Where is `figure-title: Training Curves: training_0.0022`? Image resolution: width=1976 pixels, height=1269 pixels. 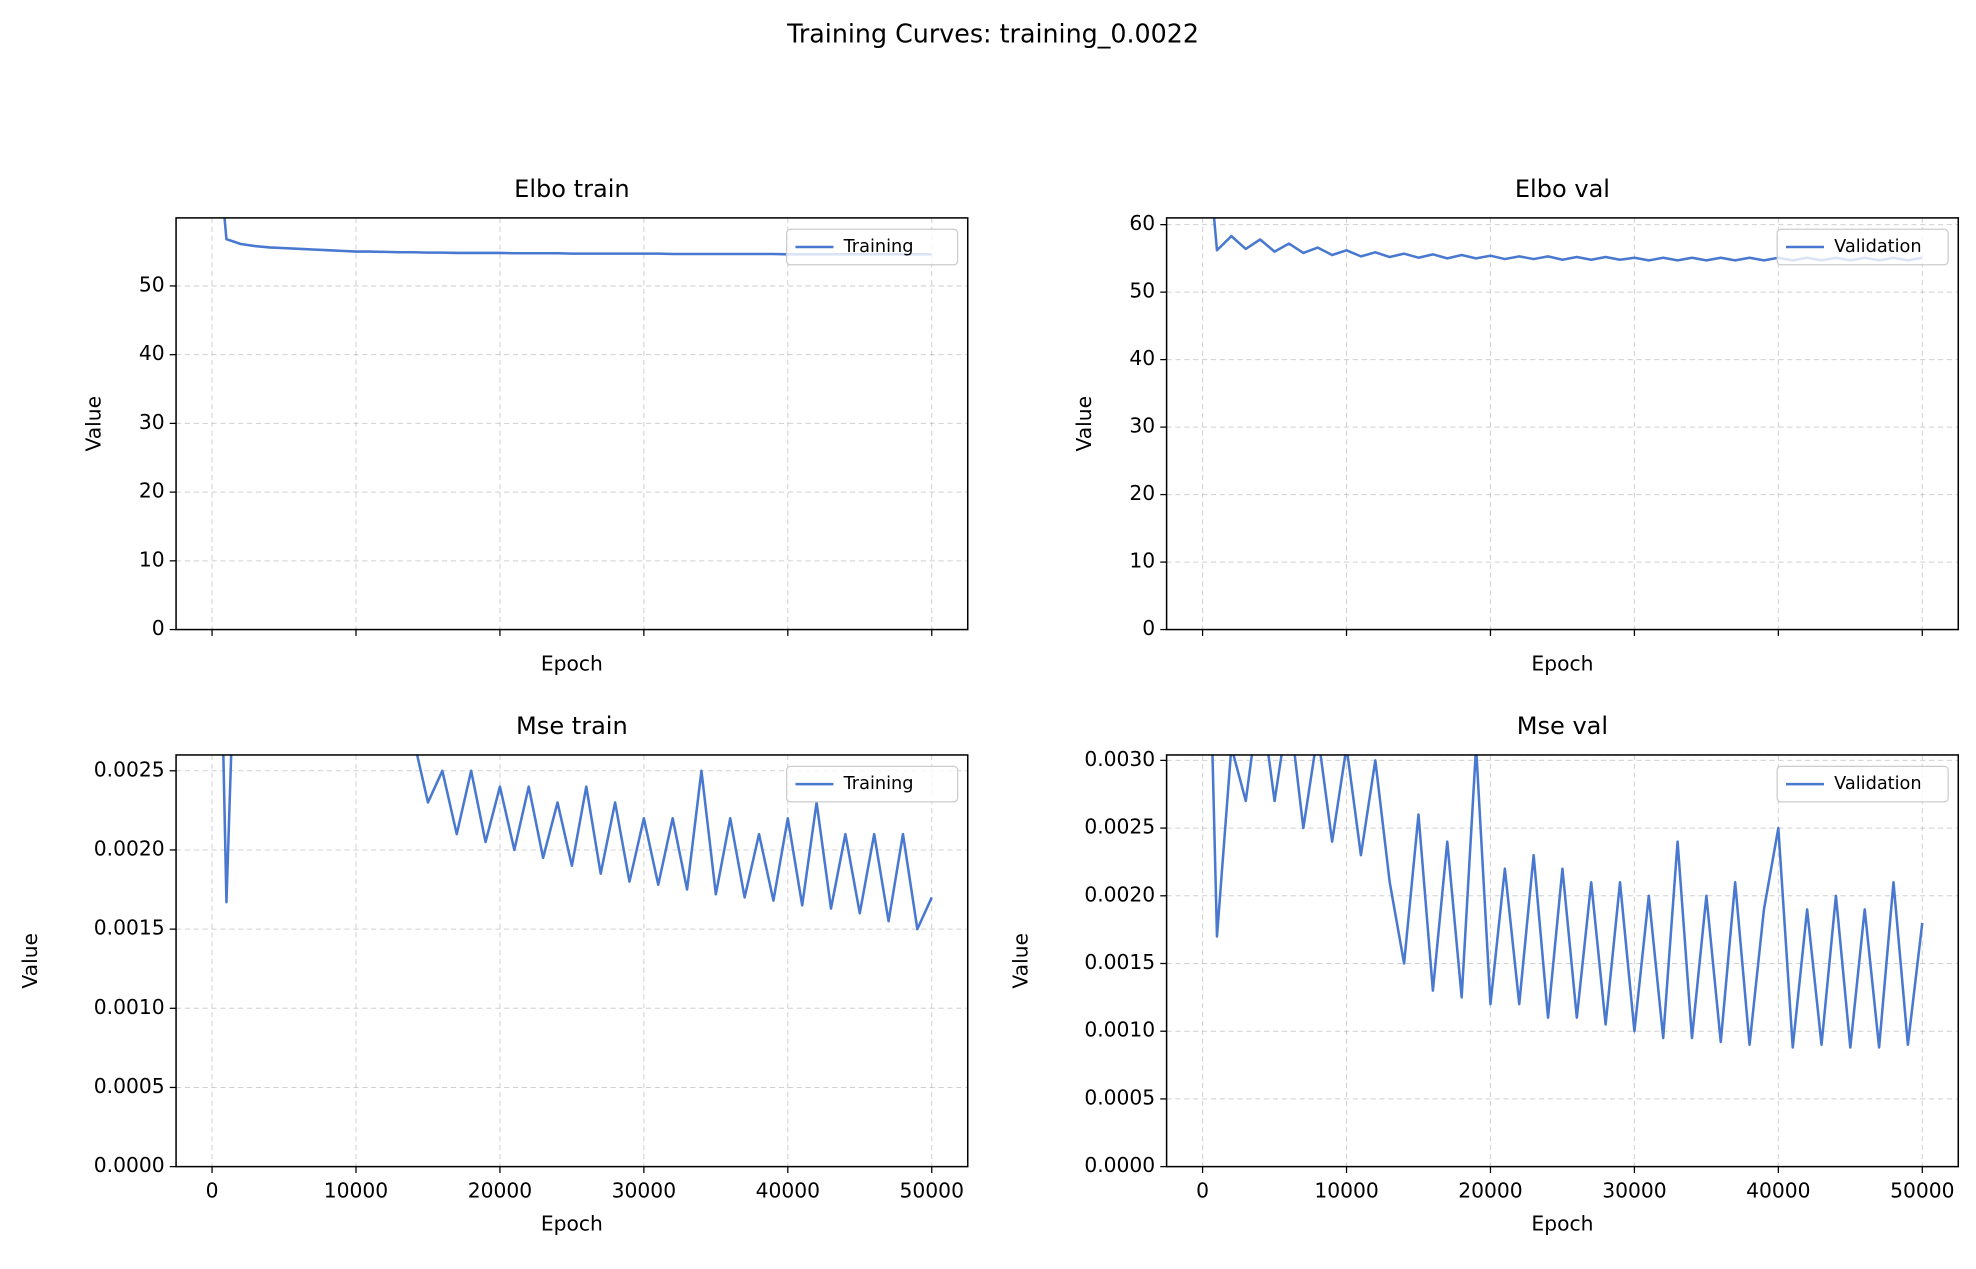
figure-title: Training Curves: training_0.0022 is located at coordinates (992, 33).